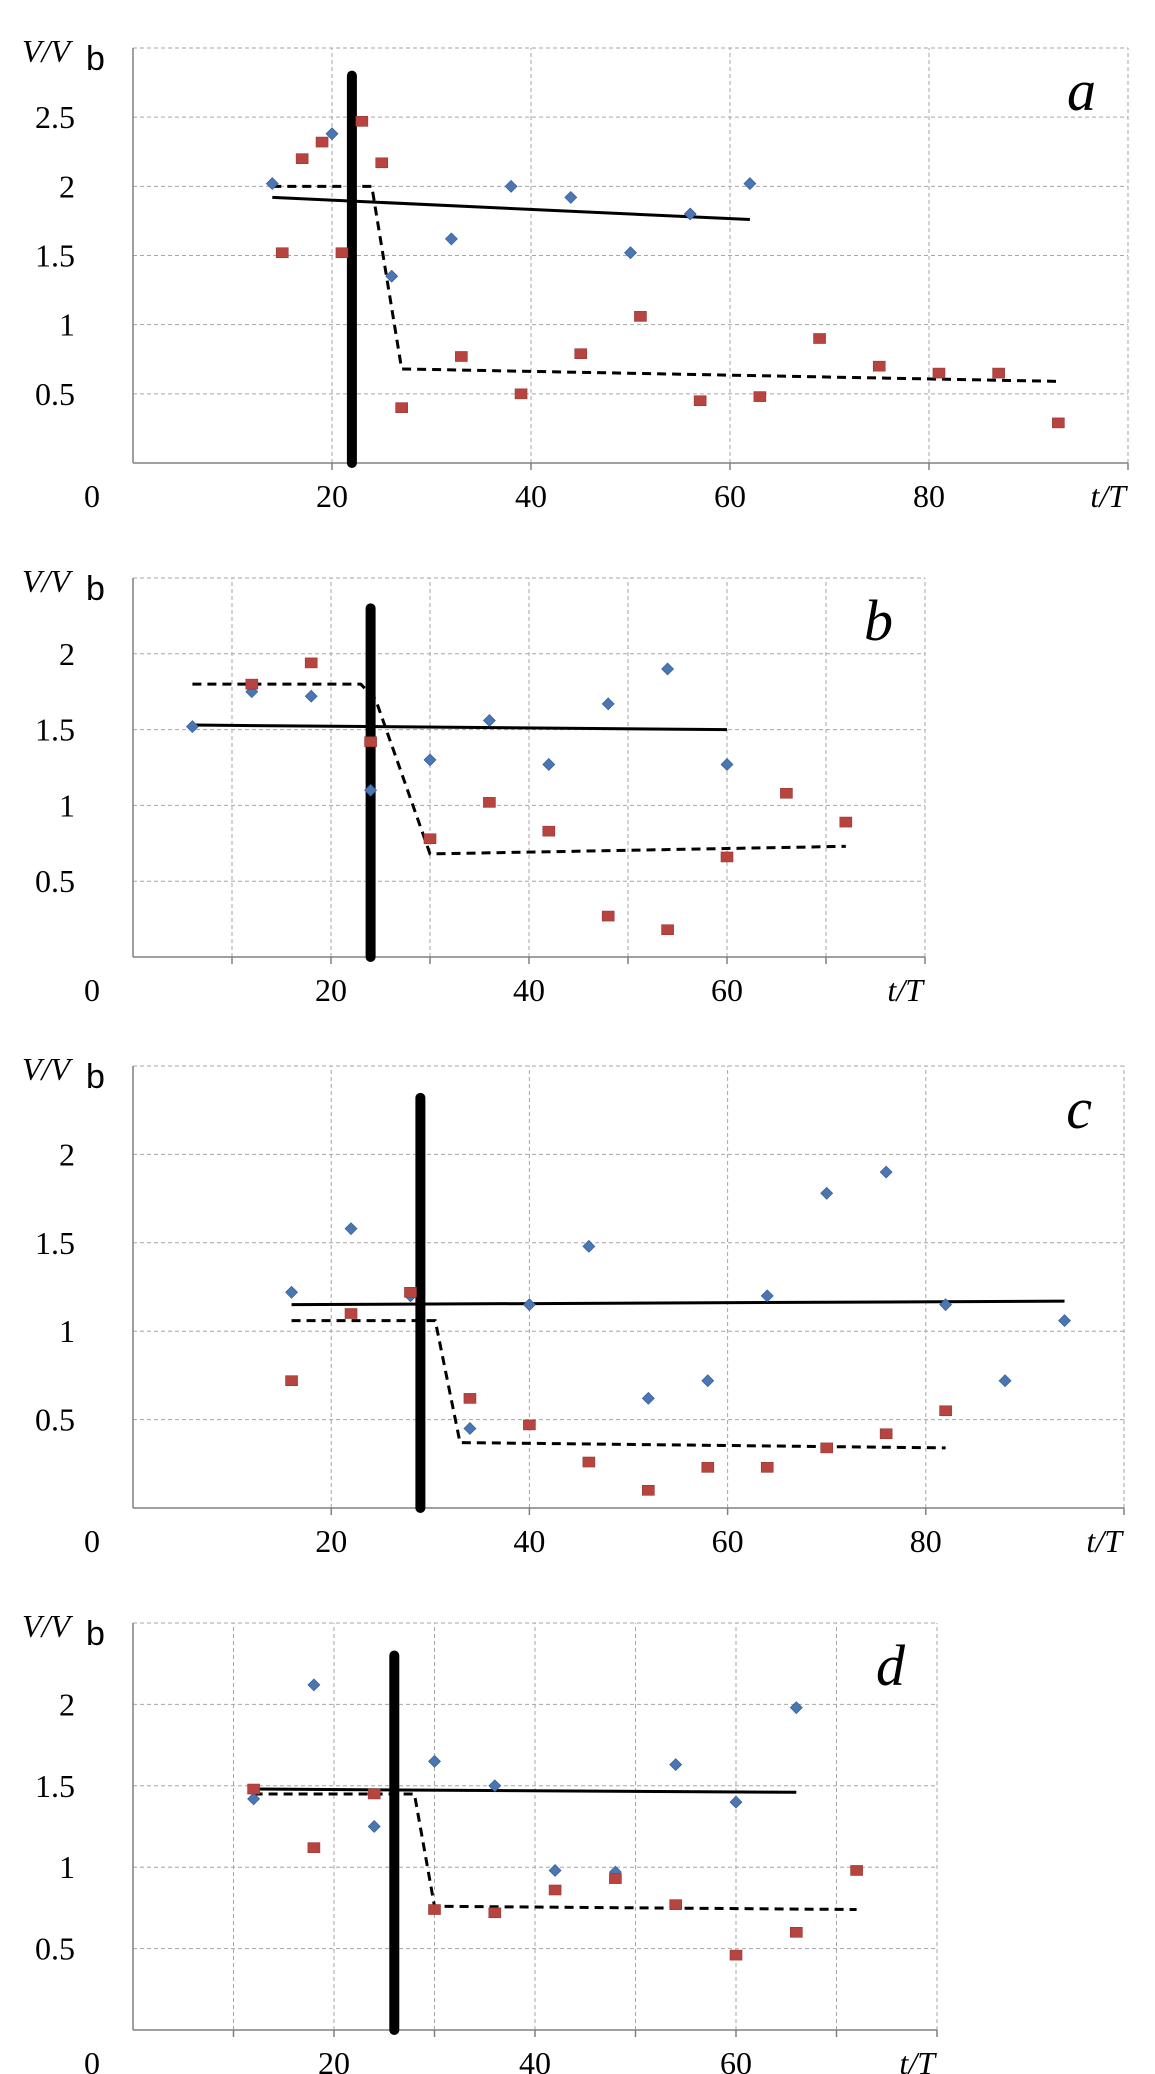  What do you see at coordinates (878, 620) in the screenshot?
I see `panel-letter: b` at bounding box center [878, 620].